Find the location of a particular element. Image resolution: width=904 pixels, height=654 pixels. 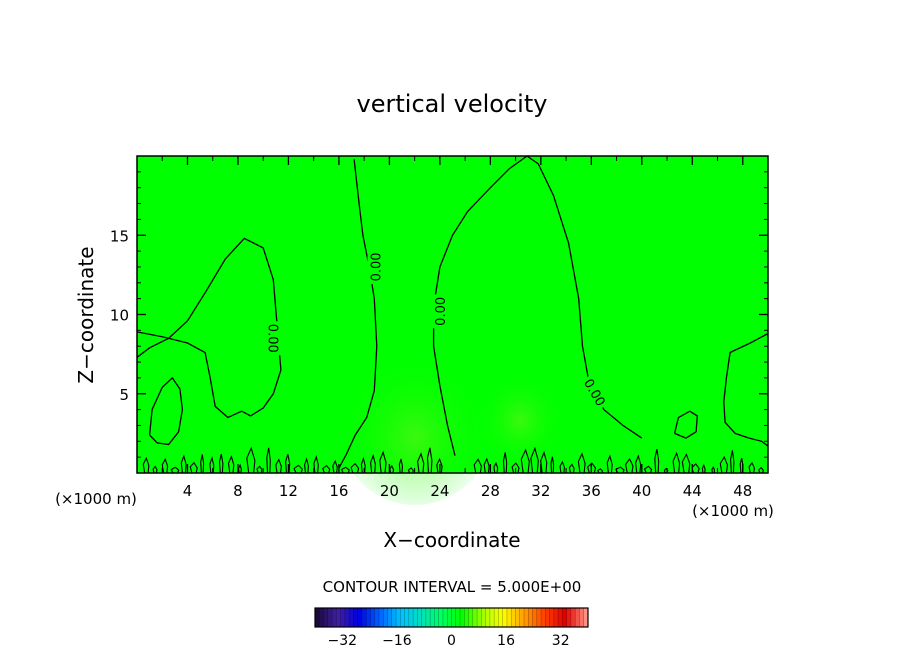

x-tick-label: 20 is located at coordinates (389, 491).